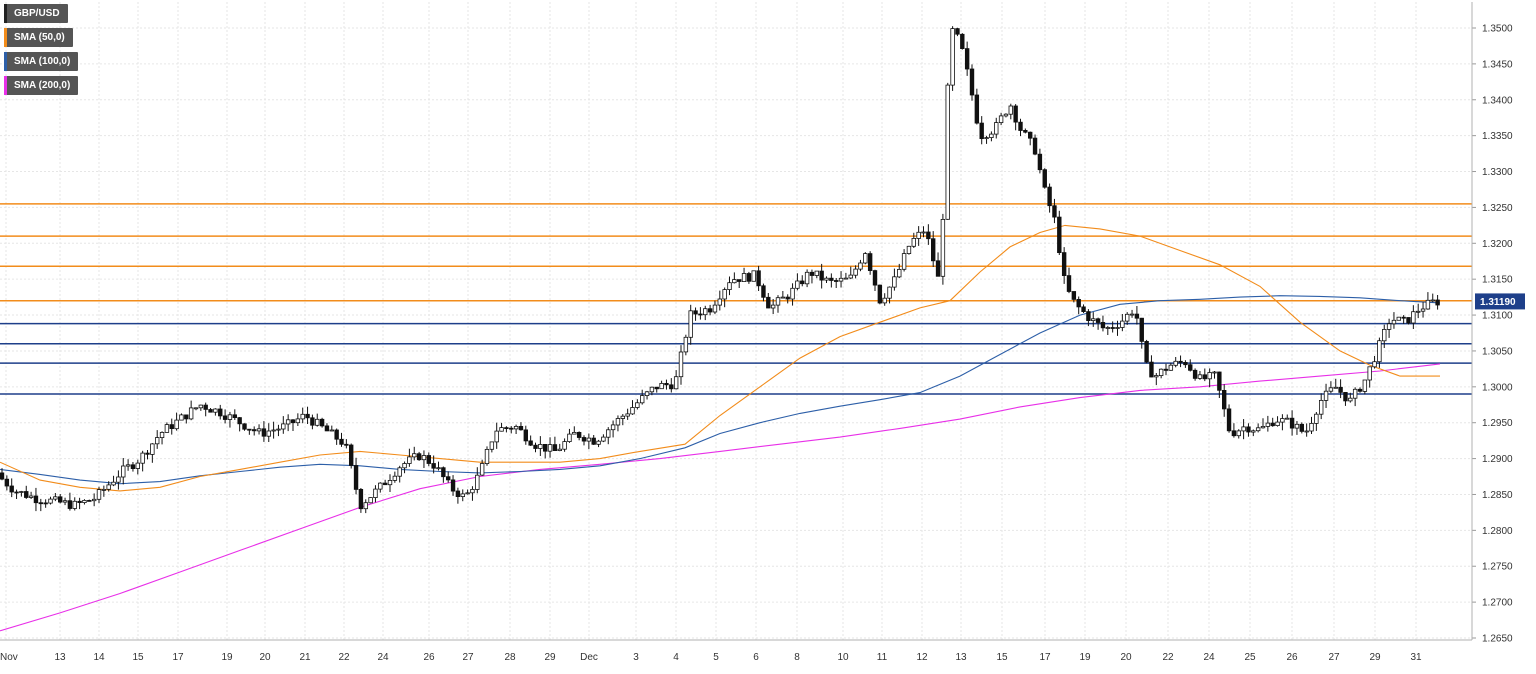 This screenshot has height=674, width=1536. What do you see at coordinates (5, 85) in the screenshot?
I see `legend-swatch` at bounding box center [5, 85].